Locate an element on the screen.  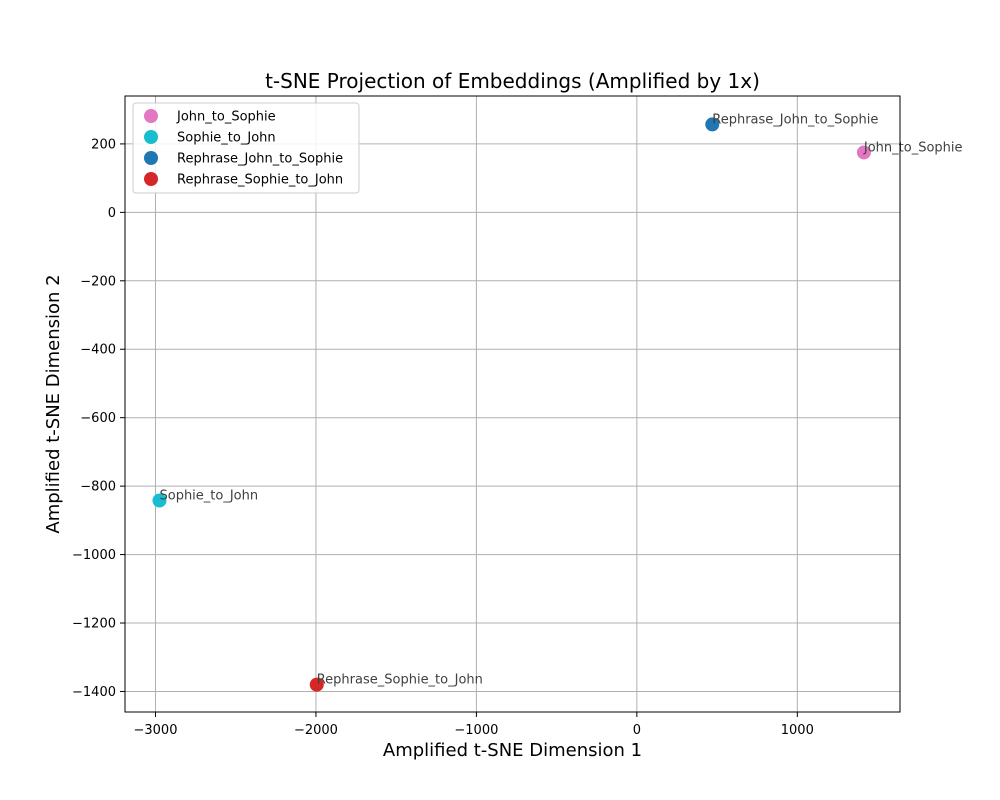
x-tick-label: −2000 is located at coordinates (316, 730).